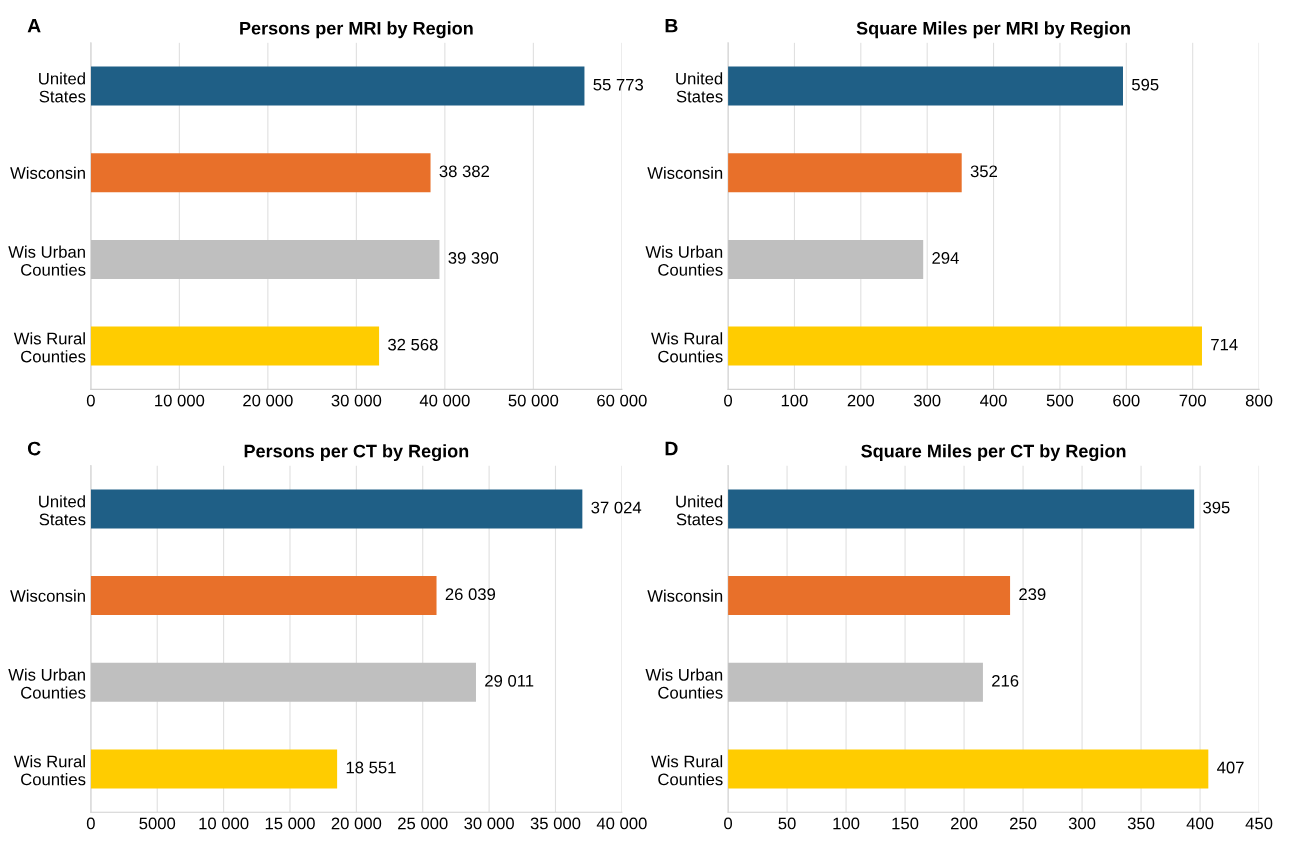  What do you see at coordinates (34, 448) in the screenshot?
I see `text: C` at bounding box center [34, 448].